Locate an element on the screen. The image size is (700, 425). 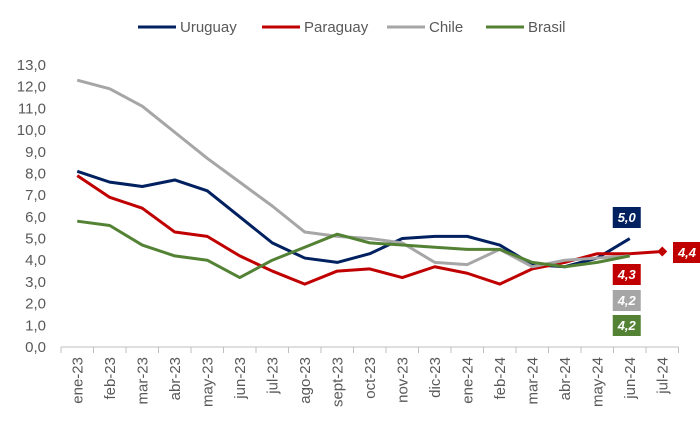
x-tick-label: mar-24 is located at coordinates (532, 381).